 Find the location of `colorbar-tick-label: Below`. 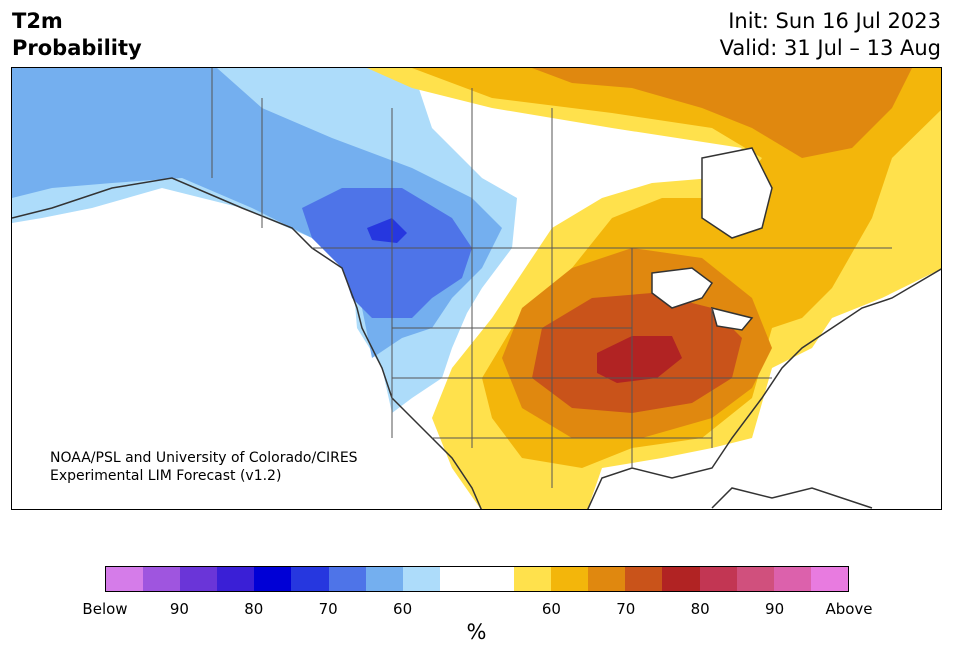

colorbar-tick-label: Below is located at coordinates (105, 609).